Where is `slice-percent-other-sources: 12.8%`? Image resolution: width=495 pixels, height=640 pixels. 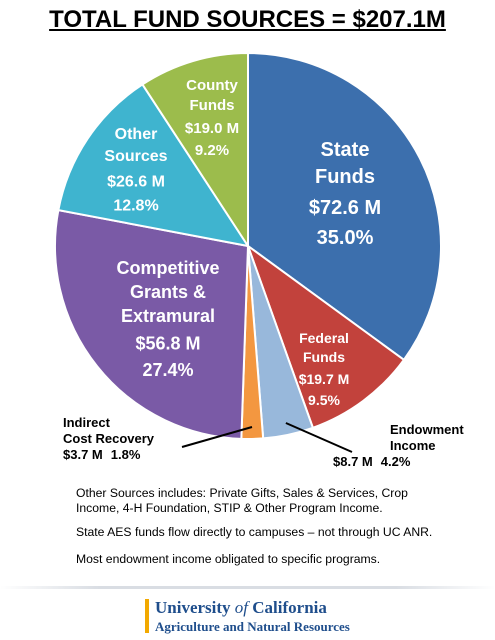 slice-percent-other-sources: 12.8% is located at coordinates (135, 206).